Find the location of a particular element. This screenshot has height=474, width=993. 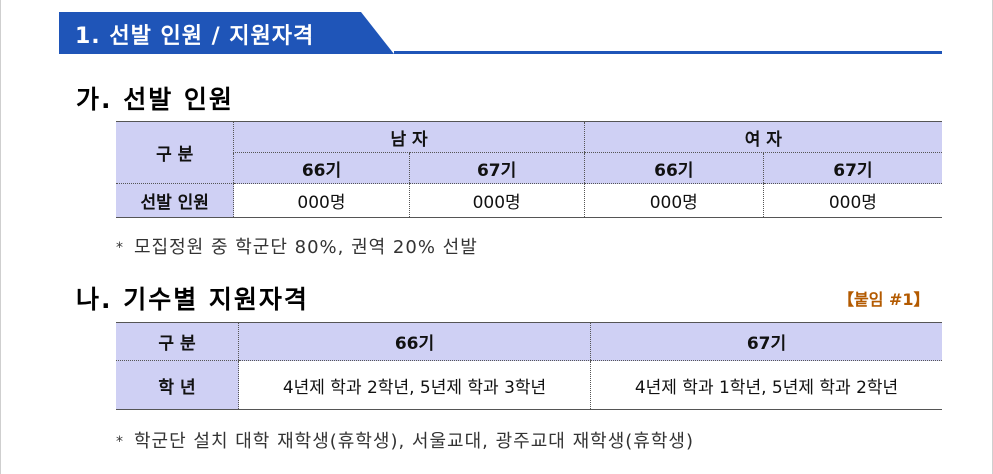

section-banner: 1. 선발 인원 / 지원자격 is located at coordinates (226, 33).